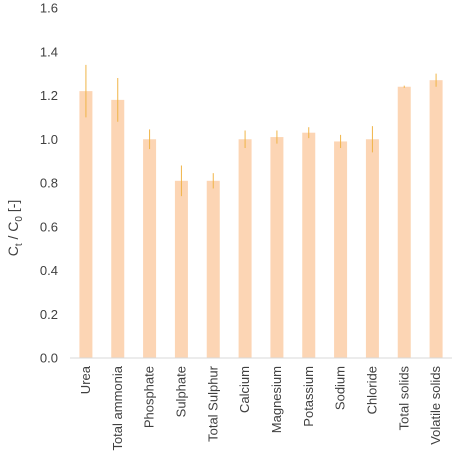  Describe the element at coordinates (276, 399) in the screenshot. I see `x-category-label: Magnesium` at that location.